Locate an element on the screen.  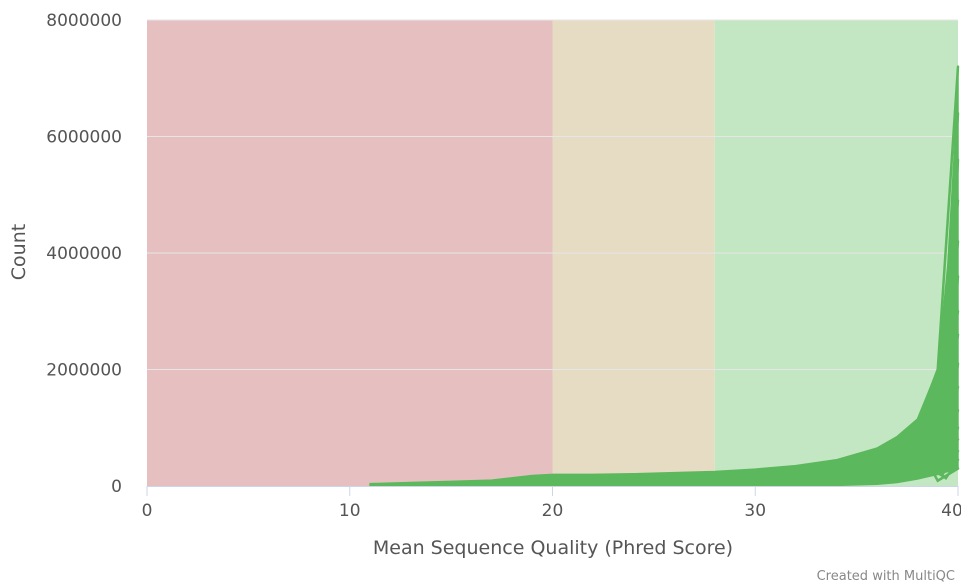
multiqc-credit: Created with MultiQC is located at coordinates (886, 576).